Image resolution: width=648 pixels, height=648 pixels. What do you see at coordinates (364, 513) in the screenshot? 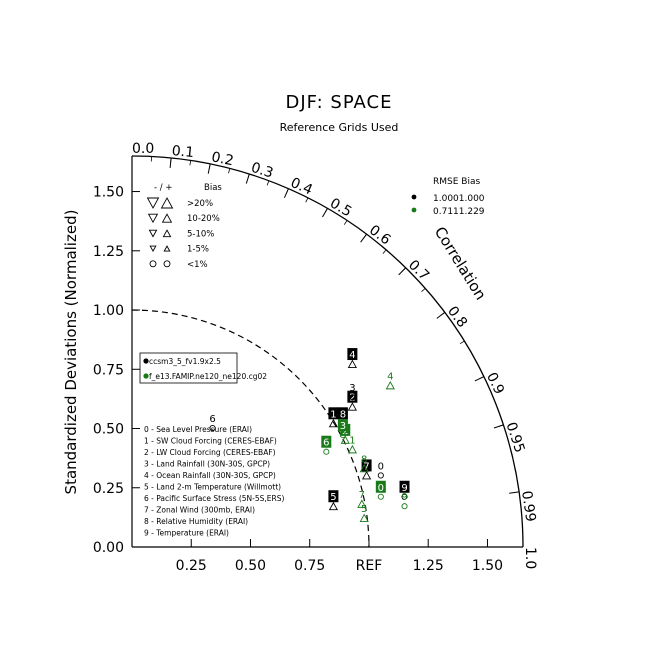
I see `data-point: 5` at bounding box center [364, 513].